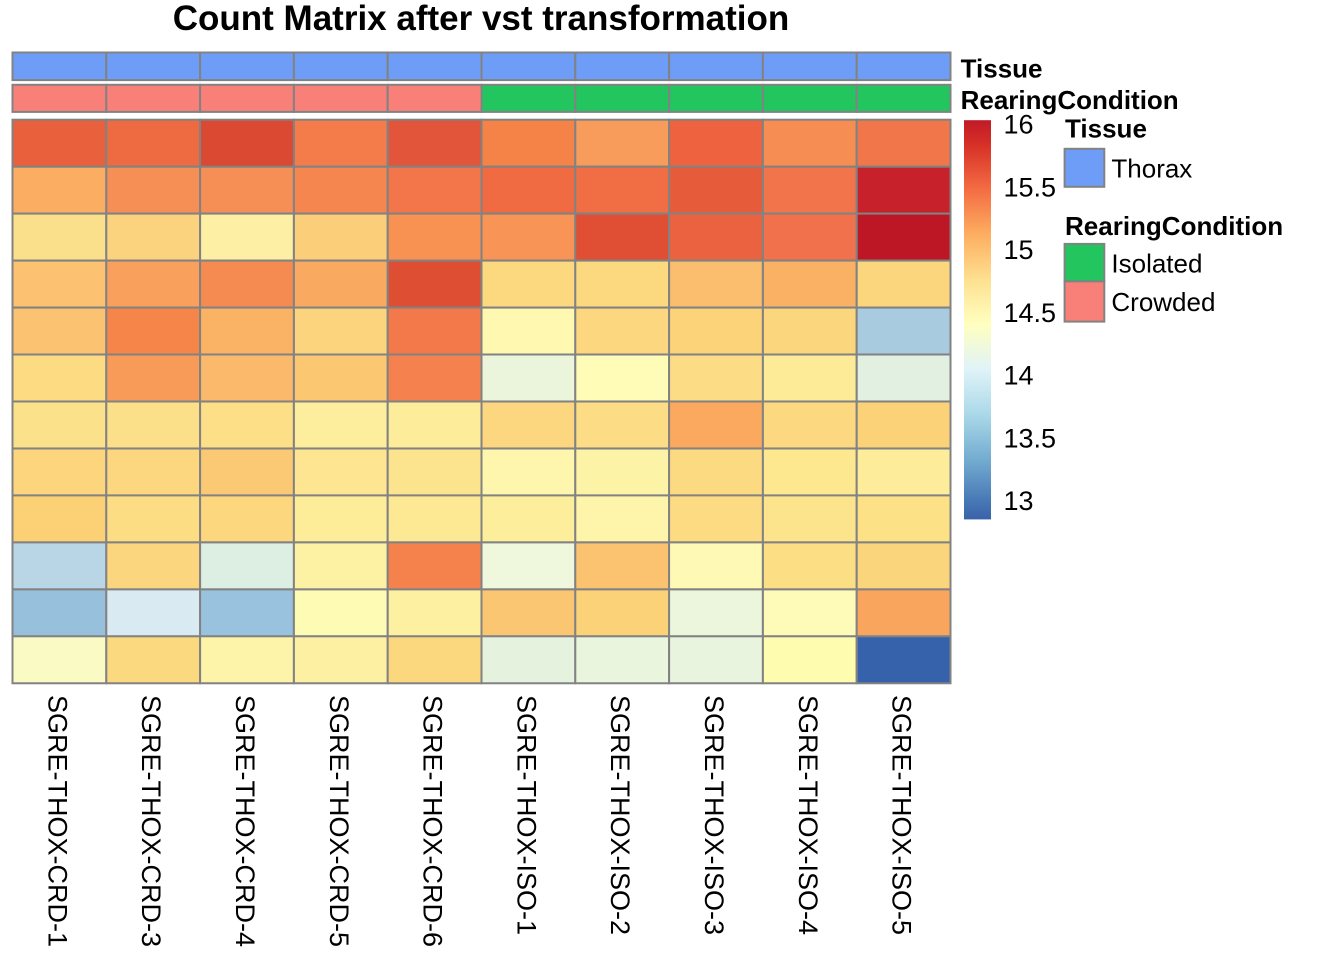 The height and width of the screenshot is (960, 1344). I want to click on svg-text: Thorax, so click(1151, 169).